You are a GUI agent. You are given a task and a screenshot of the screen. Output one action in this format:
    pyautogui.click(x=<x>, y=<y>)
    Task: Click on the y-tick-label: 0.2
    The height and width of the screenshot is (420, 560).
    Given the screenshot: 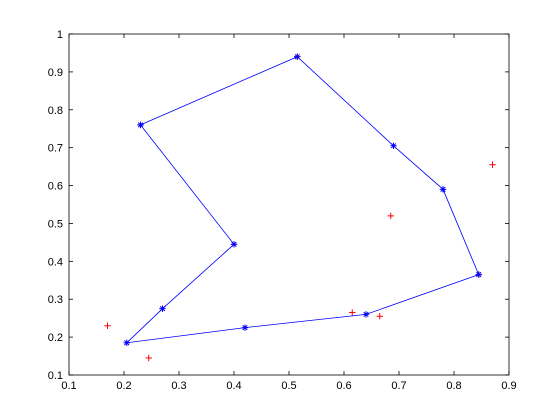 What is the action you would take?
    pyautogui.click(x=55, y=338)
    